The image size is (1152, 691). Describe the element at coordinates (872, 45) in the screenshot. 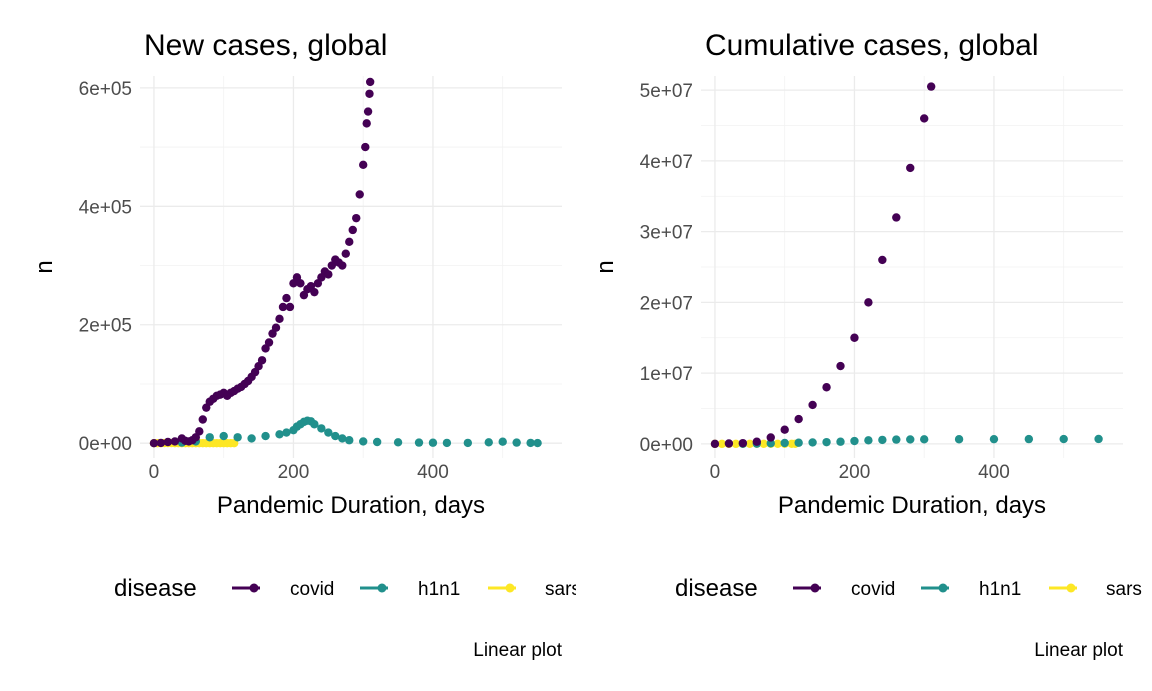

I see `chart-title: Cumulative cases, global` at that location.